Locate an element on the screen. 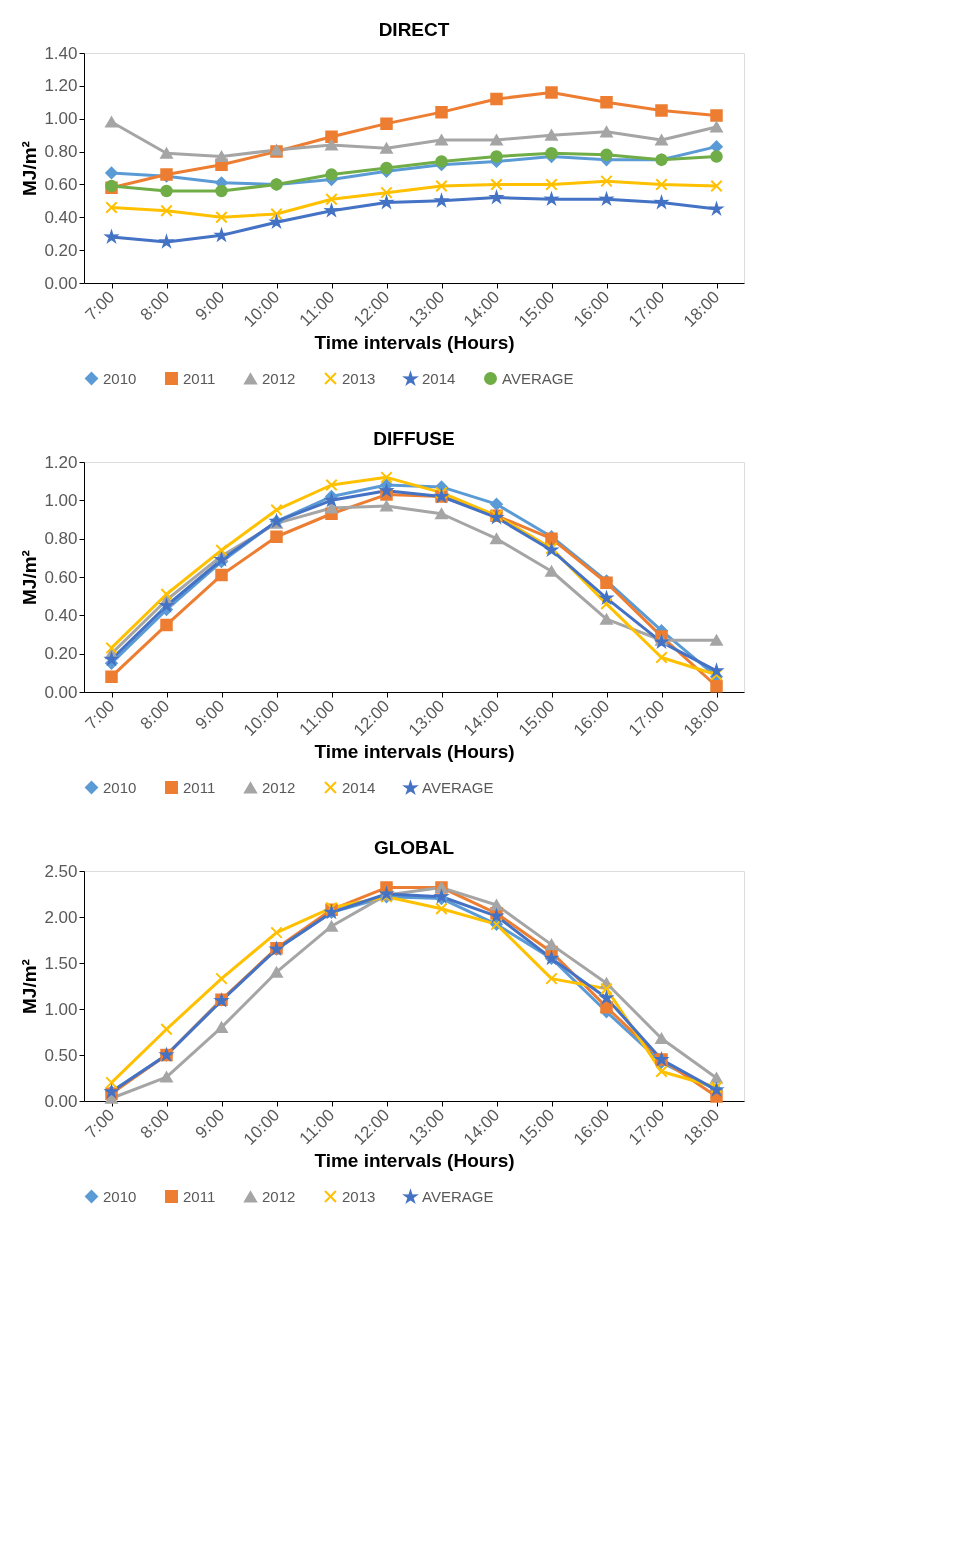 The width and height of the screenshot is (979, 1550). y-tick-label: 1.40 is located at coordinates (61, 53).